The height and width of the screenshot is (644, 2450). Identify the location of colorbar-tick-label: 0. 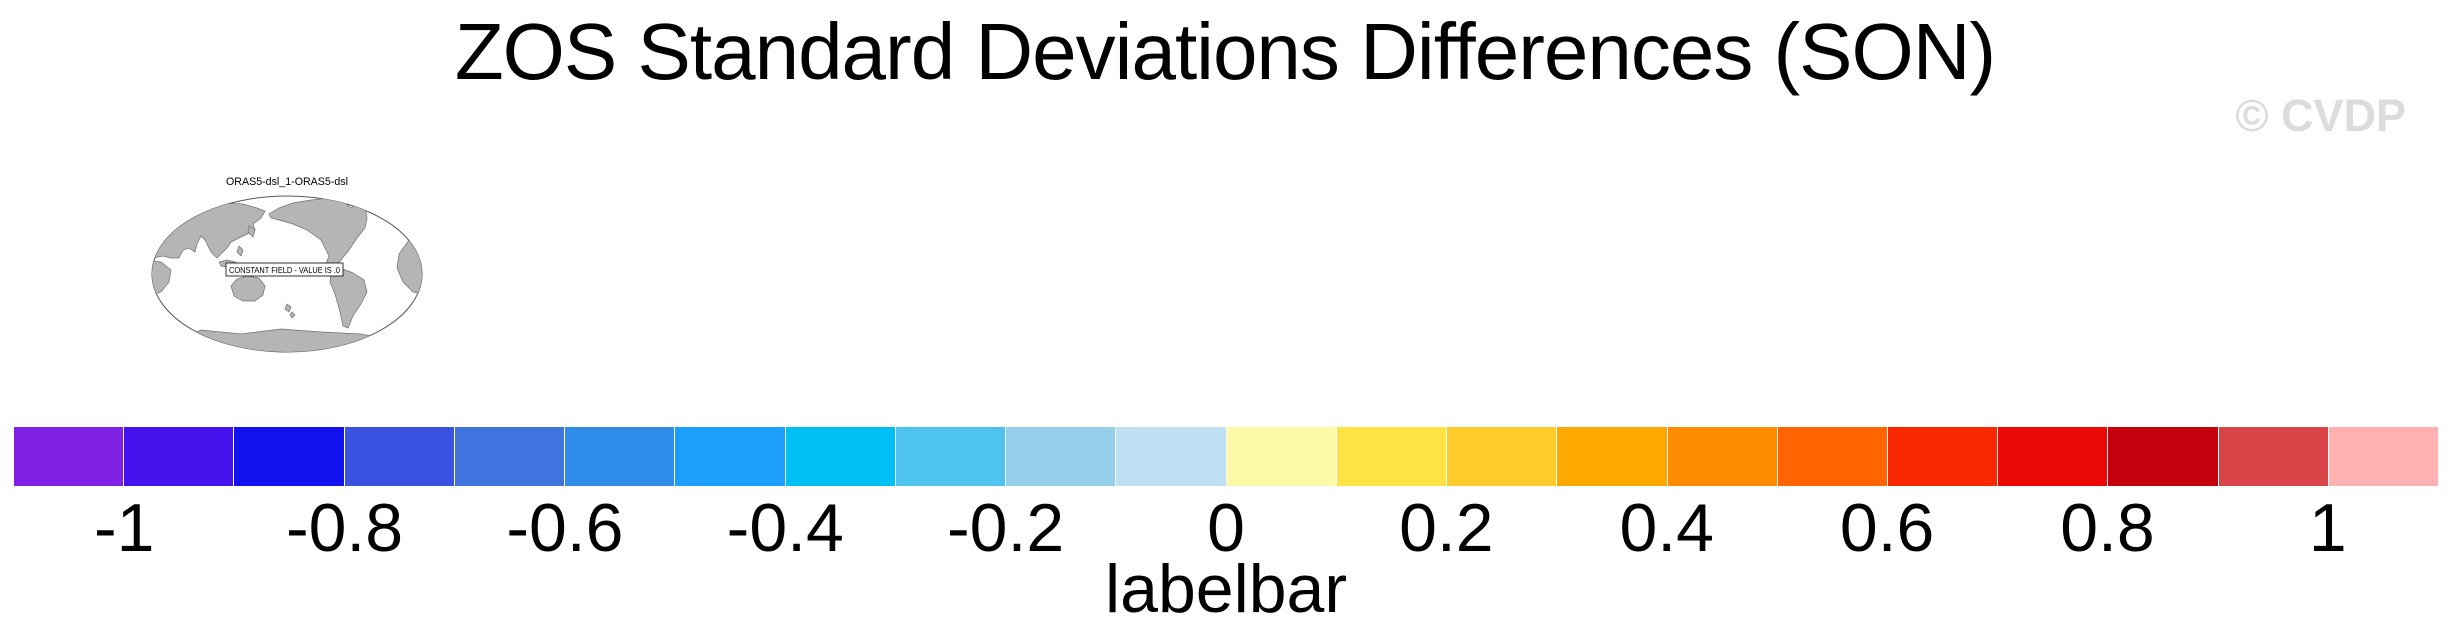
(1226, 528).